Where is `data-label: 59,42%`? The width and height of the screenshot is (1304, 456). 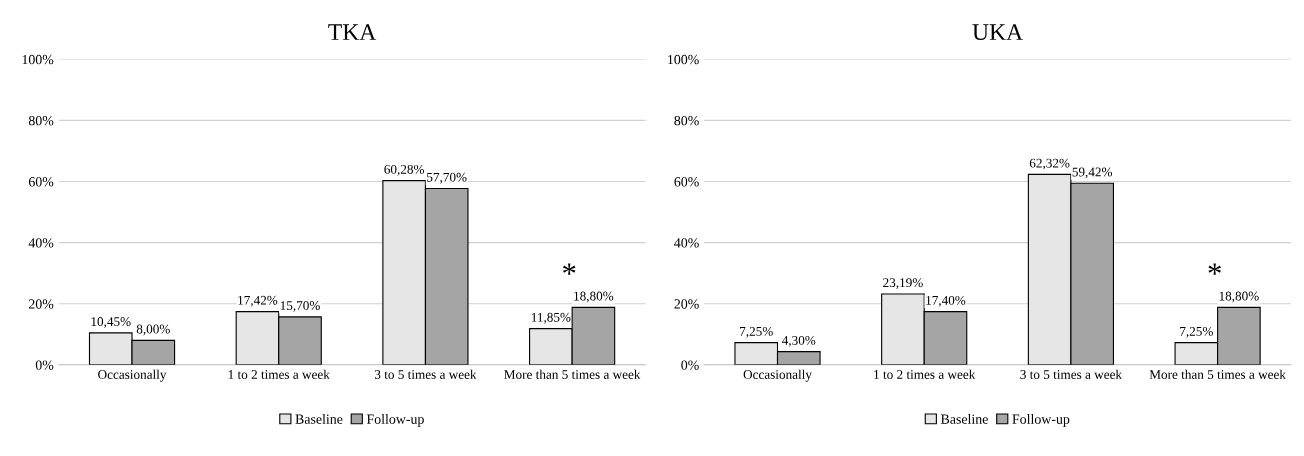
data-label: 59,42% is located at coordinates (1092, 173).